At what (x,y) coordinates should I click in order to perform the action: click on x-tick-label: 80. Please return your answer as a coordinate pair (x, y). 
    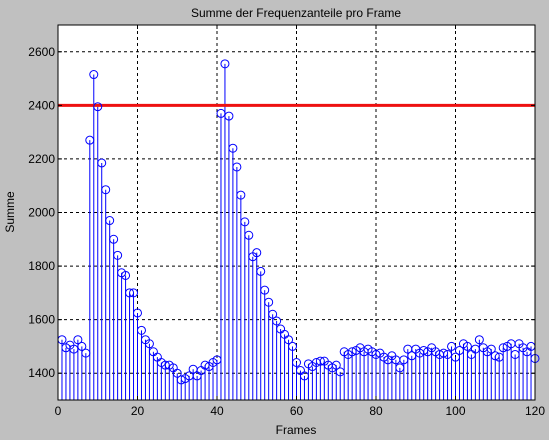
    Looking at the image, I should click on (376, 411).